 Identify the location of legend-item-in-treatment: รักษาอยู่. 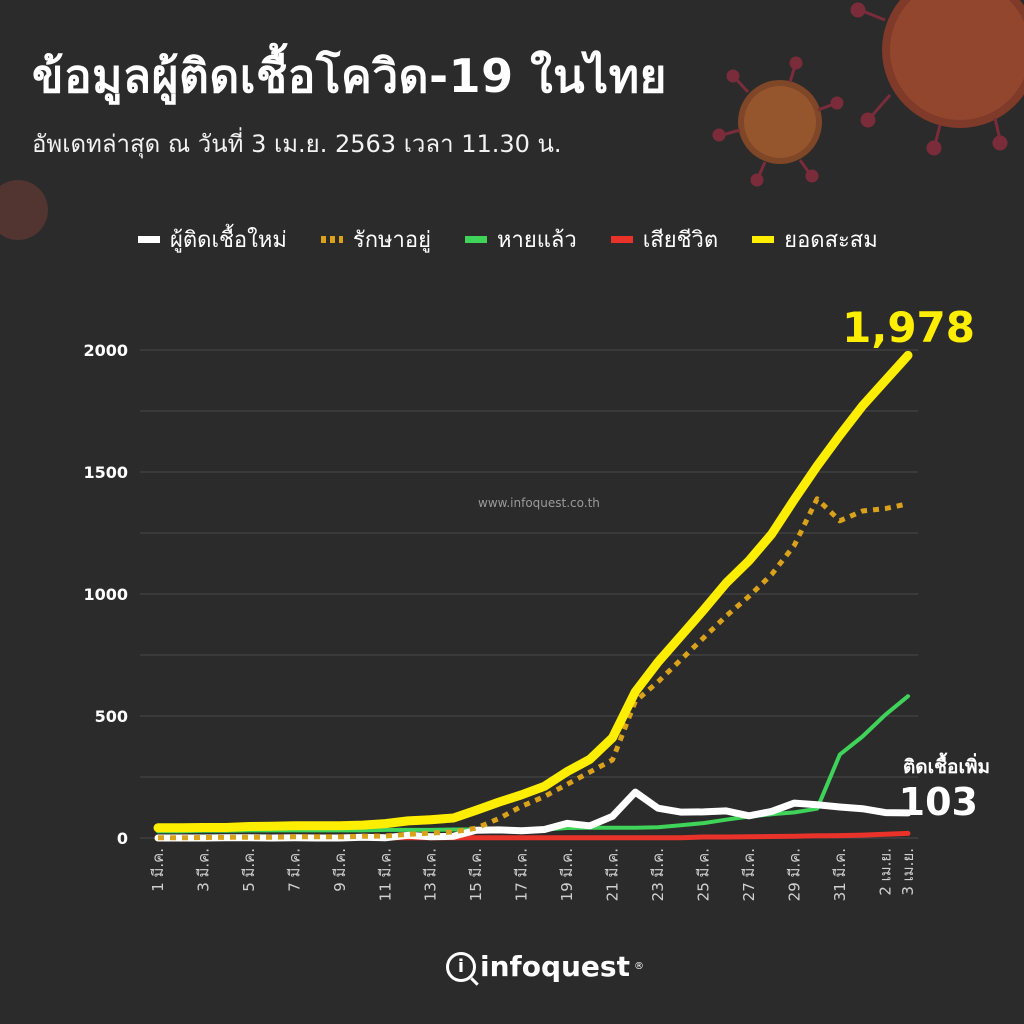
(375, 239).